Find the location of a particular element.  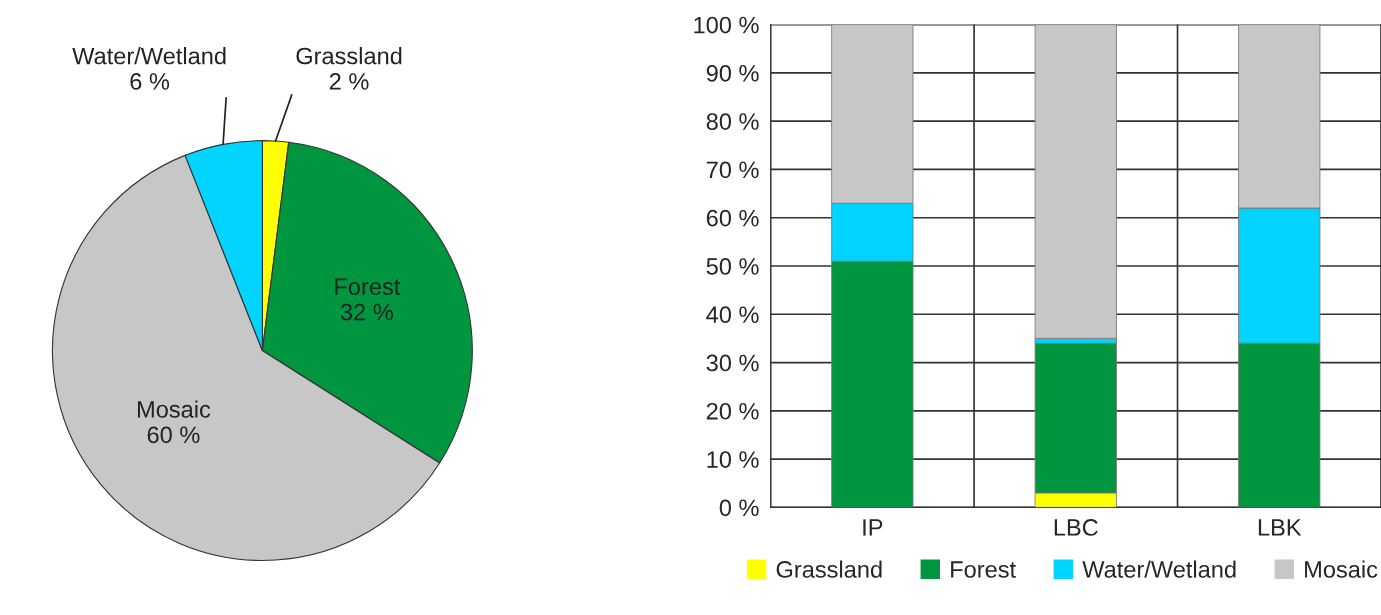

slice-label: Mosaic is located at coordinates (174, 409).